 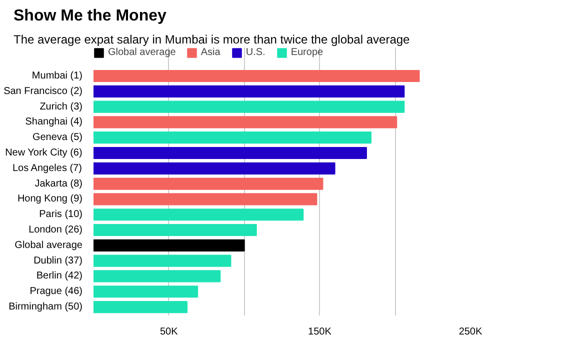 What do you see at coordinates (57, 76) in the screenshot?
I see `y-tick-label: Mumbai (1)` at bounding box center [57, 76].